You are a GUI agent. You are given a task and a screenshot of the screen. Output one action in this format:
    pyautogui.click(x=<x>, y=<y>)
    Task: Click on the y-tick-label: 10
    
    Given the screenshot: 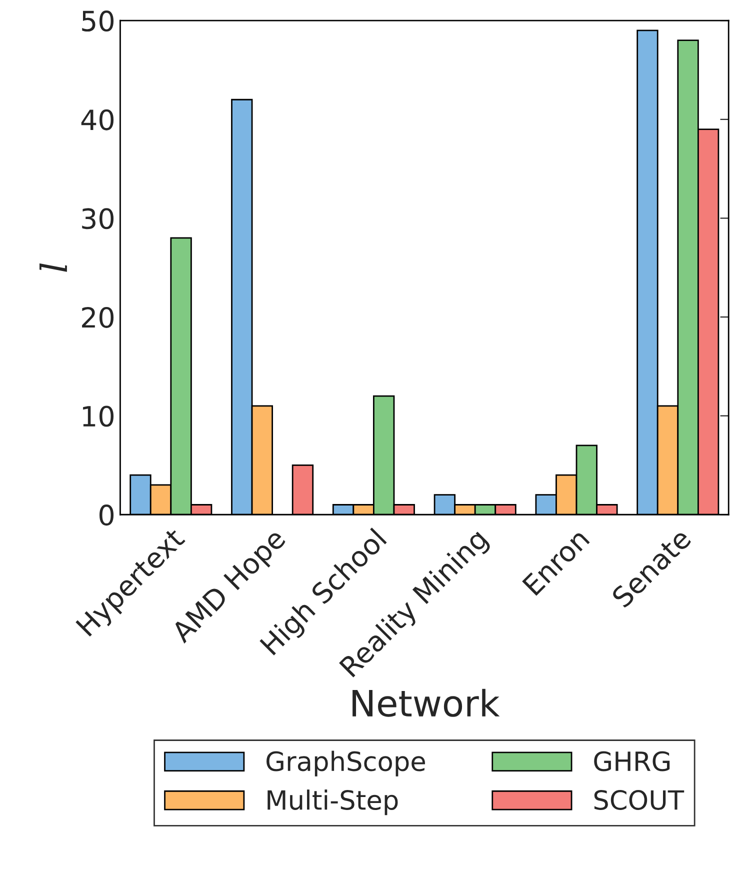 What is the action you would take?
    pyautogui.click(x=98, y=416)
    